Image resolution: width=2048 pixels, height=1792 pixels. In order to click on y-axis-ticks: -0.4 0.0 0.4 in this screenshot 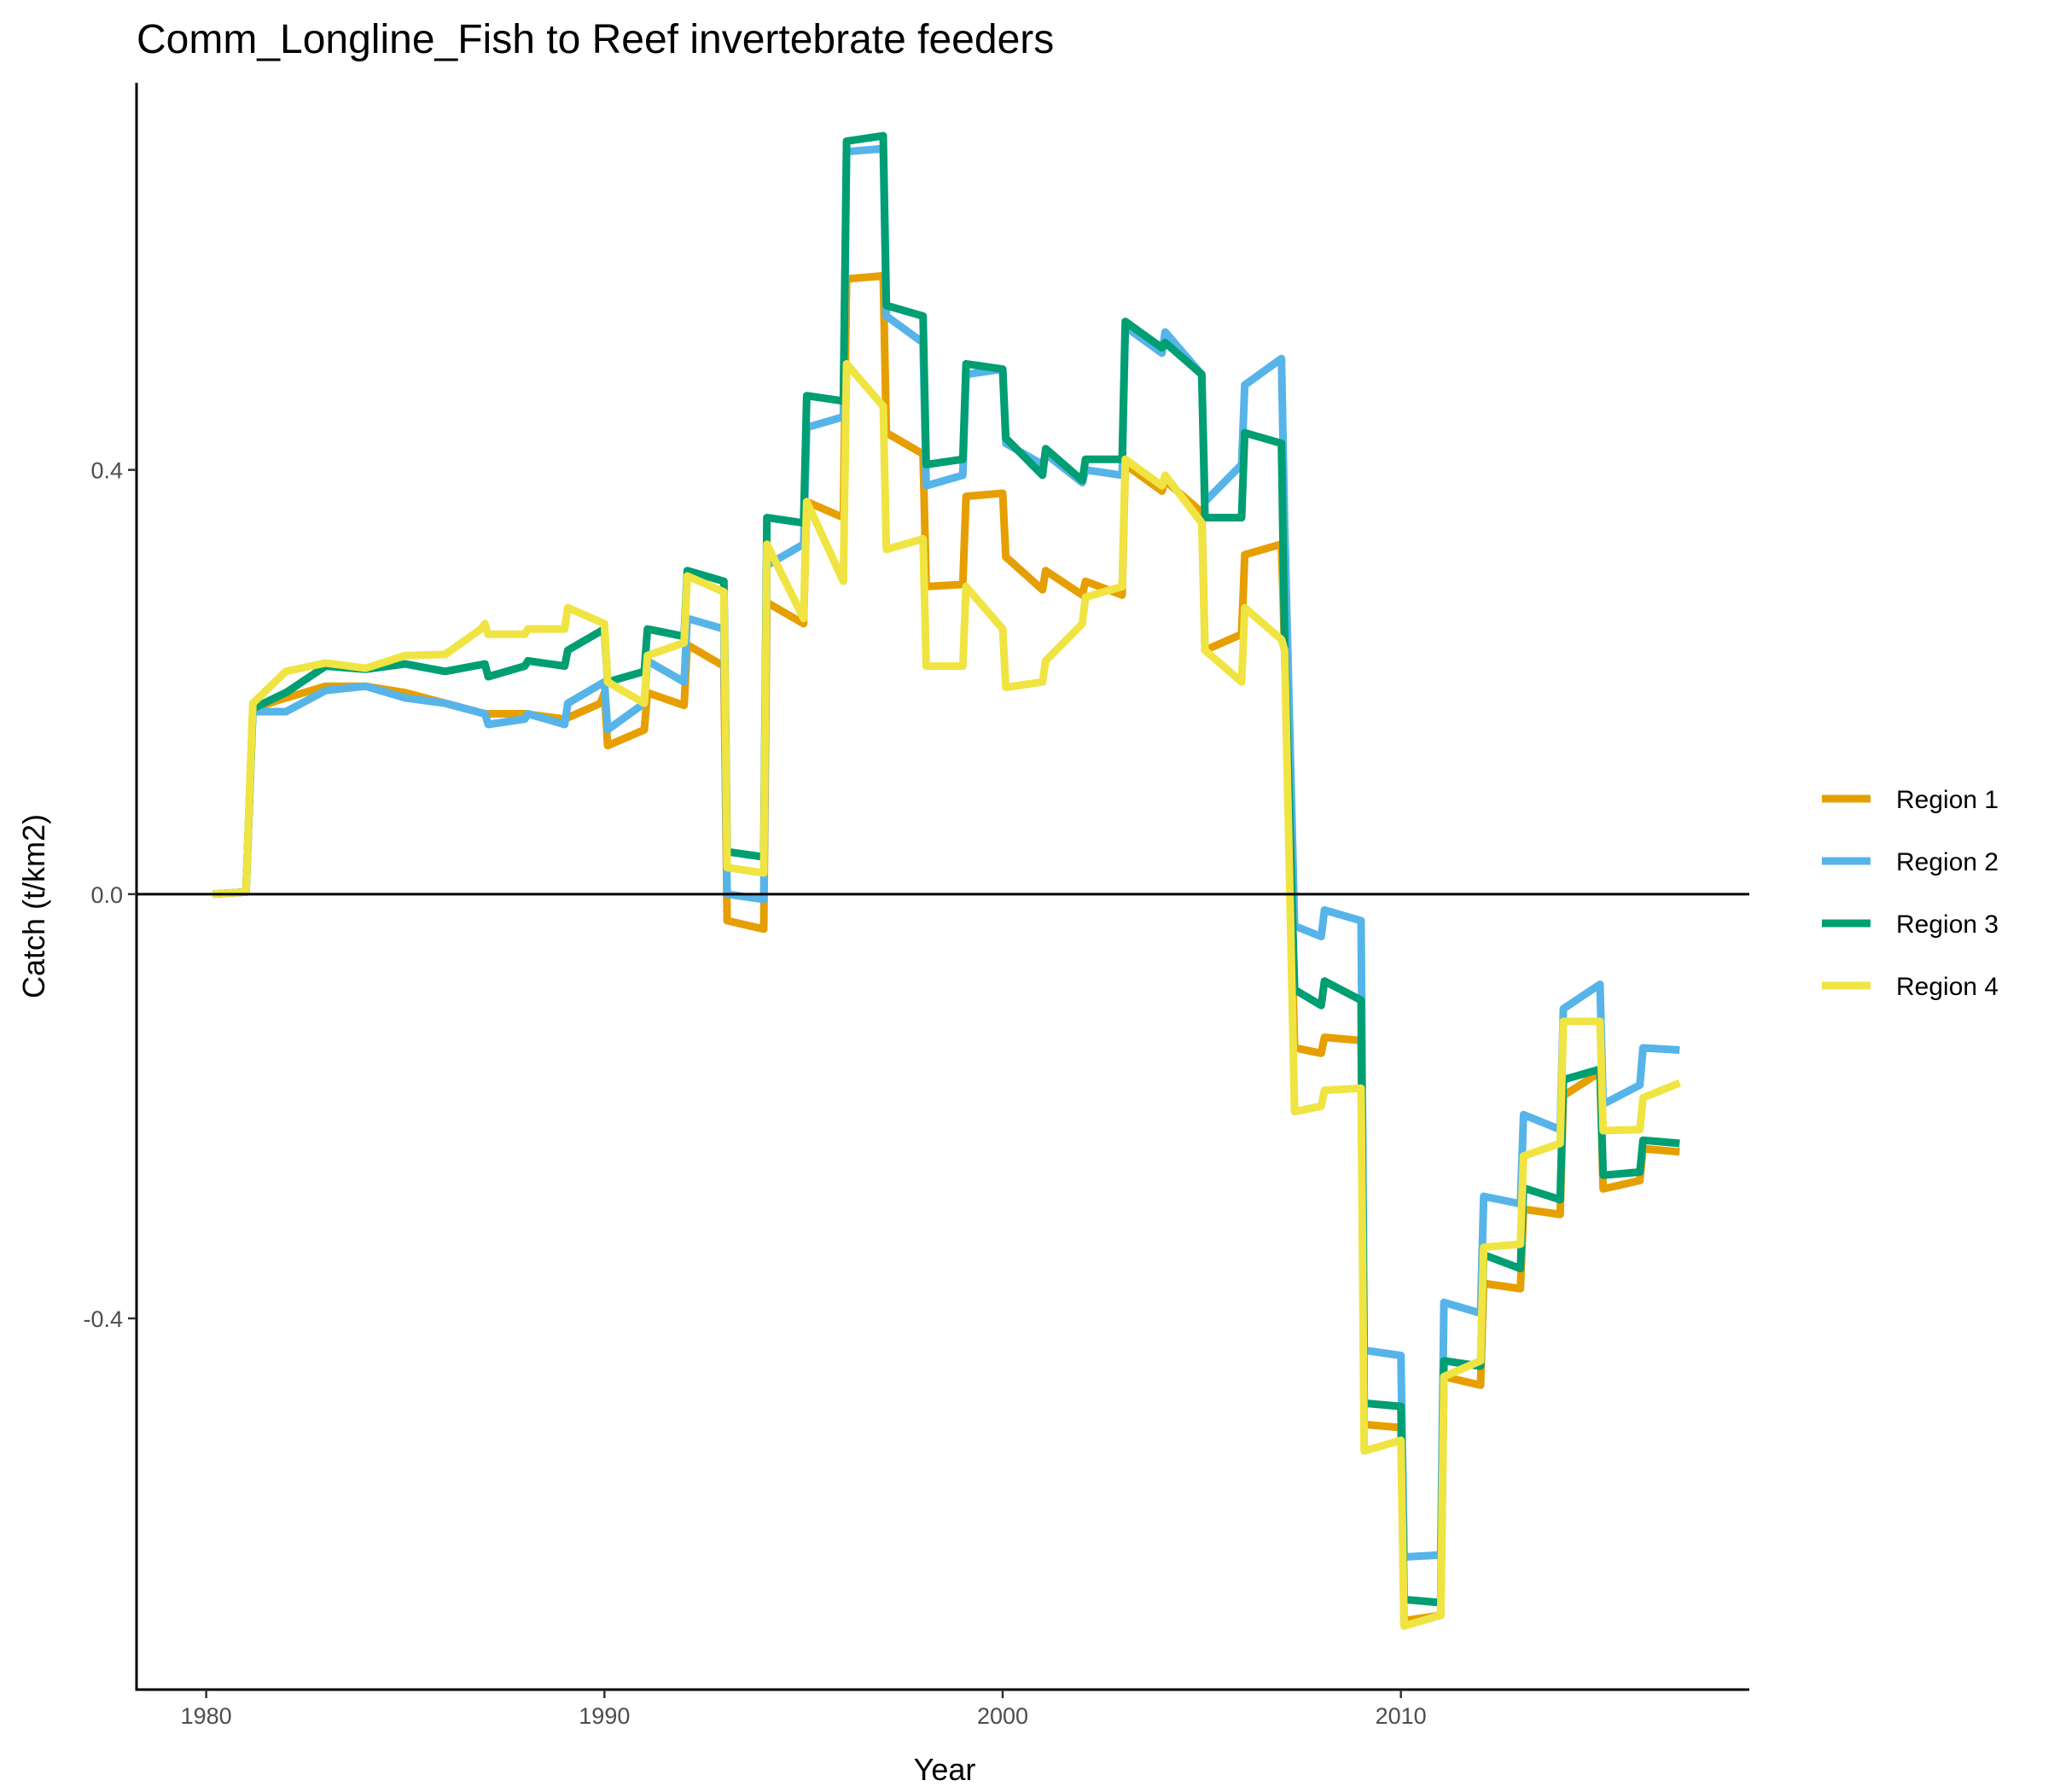, I will do `click(110, 895)`.